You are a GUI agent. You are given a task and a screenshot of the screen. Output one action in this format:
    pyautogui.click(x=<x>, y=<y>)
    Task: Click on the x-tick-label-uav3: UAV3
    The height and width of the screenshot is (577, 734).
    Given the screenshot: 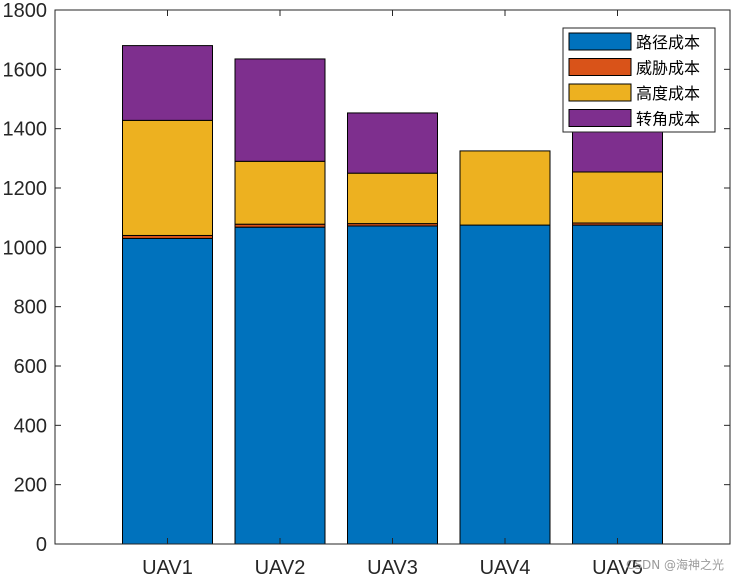 What is the action you would take?
    pyautogui.click(x=392, y=567)
    